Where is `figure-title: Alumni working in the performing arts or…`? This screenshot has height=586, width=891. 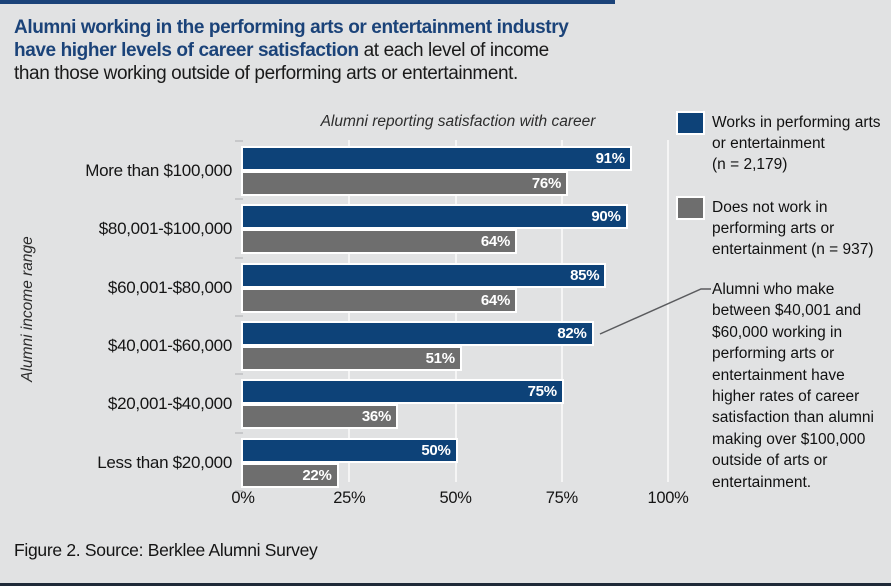
figure-title: Alumni working in the performing arts or… is located at coordinates (334, 50).